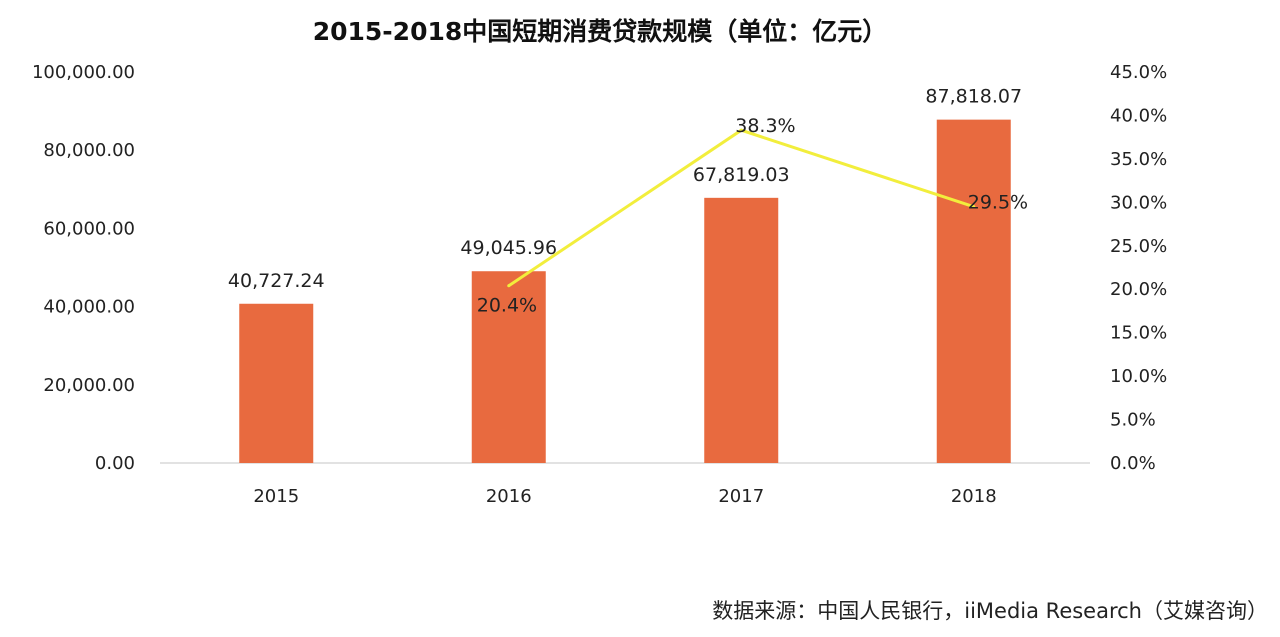 This screenshot has width=1280, height=637. What do you see at coordinates (1138, 115) in the screenshot?
I see `right-axis-tick: 40.0%` at bounding box center [1138, 115].